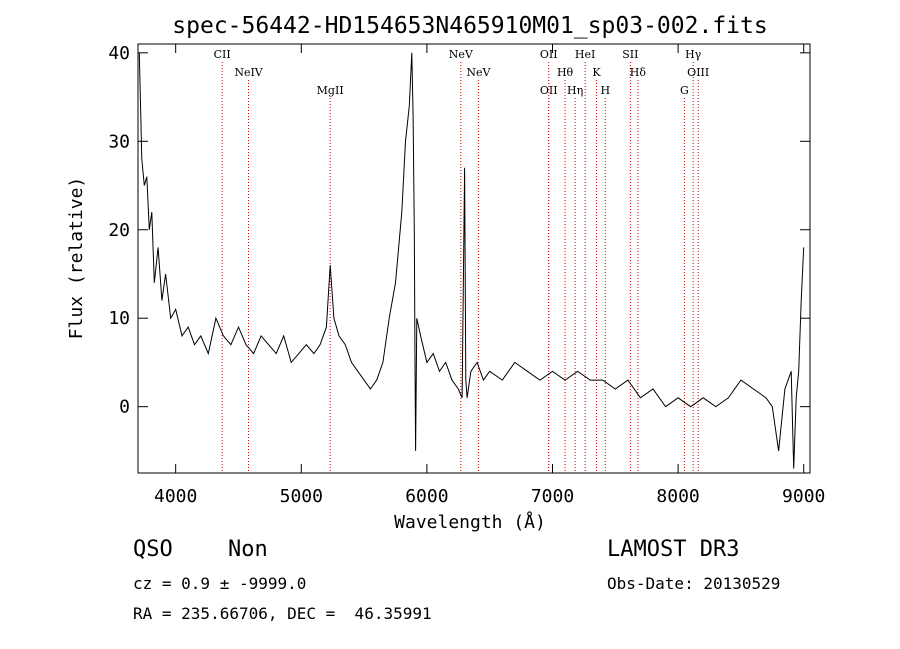  What do you see at coordinates (596, 72) in the screenshot?
I see `emission-line-label: K` at bounding box center [596, 72].